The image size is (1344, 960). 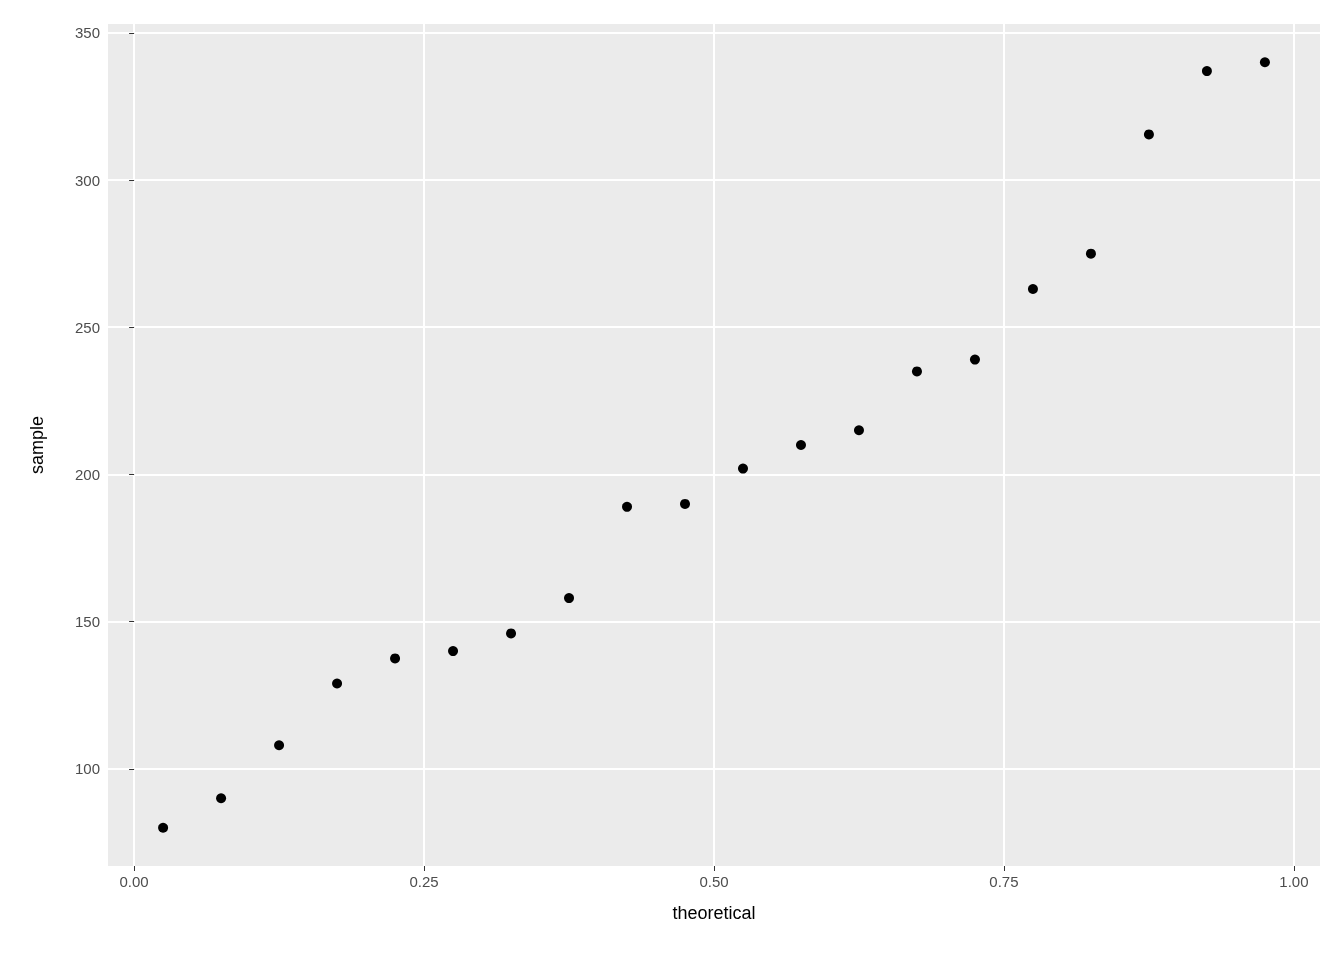 What do you see at coordinates (1294, 881) in the screenshot?
I see `x-tick-label: 1.00` at bounding box center [1294, 881].